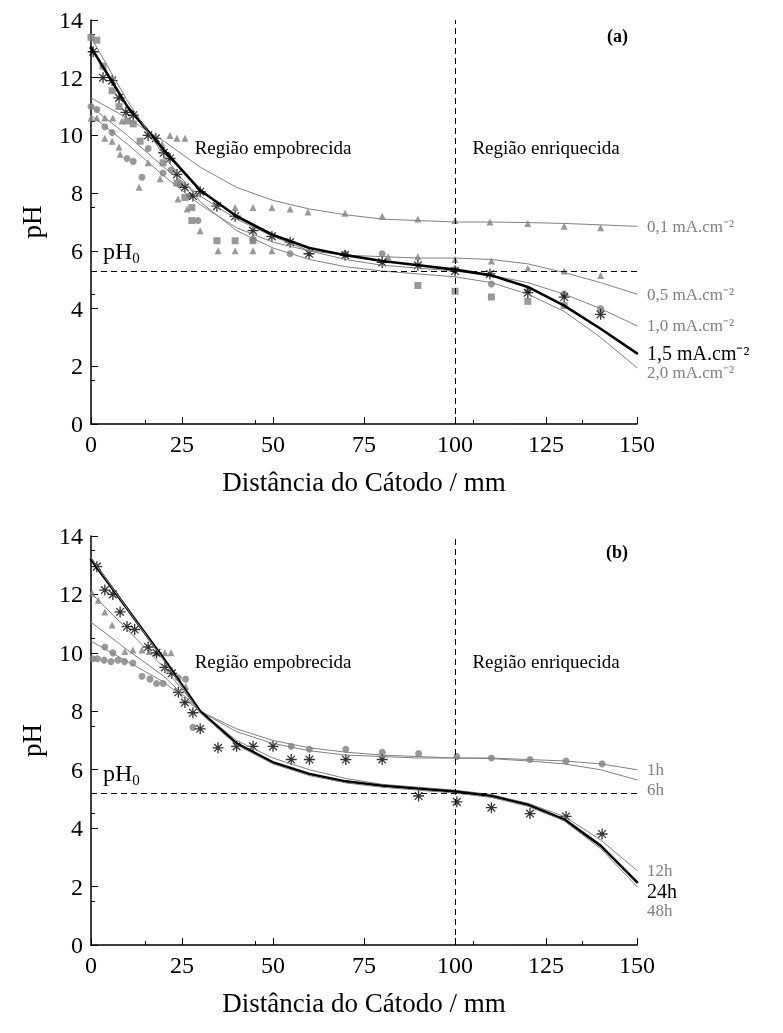 The width and height of the screenshot is (783, 1033). I want to click on chart-title: (a), so click(618, 36).